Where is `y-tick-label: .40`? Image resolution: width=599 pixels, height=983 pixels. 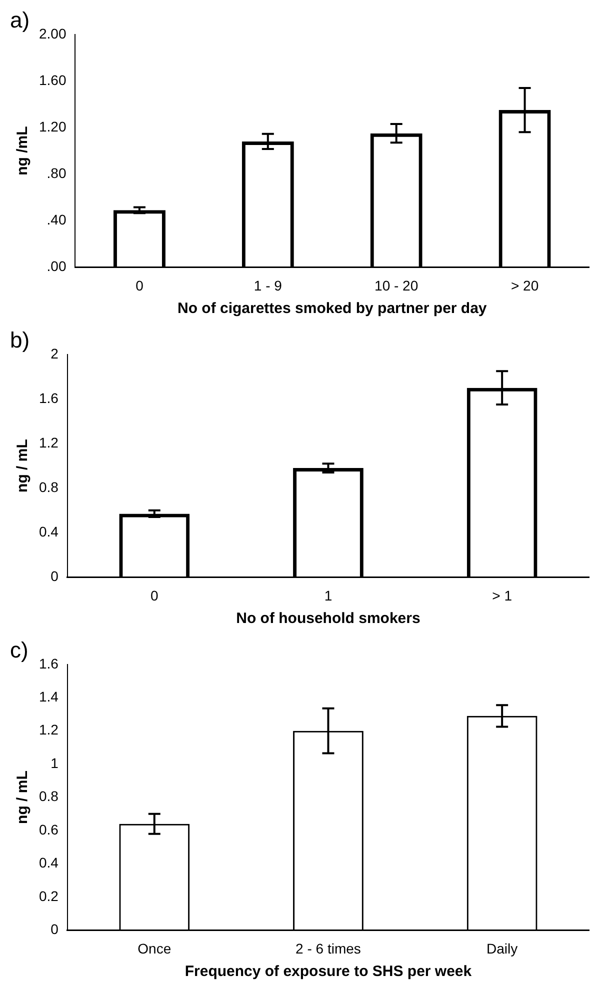 y-tick-label: .40 is located at coordinates (56, 220).